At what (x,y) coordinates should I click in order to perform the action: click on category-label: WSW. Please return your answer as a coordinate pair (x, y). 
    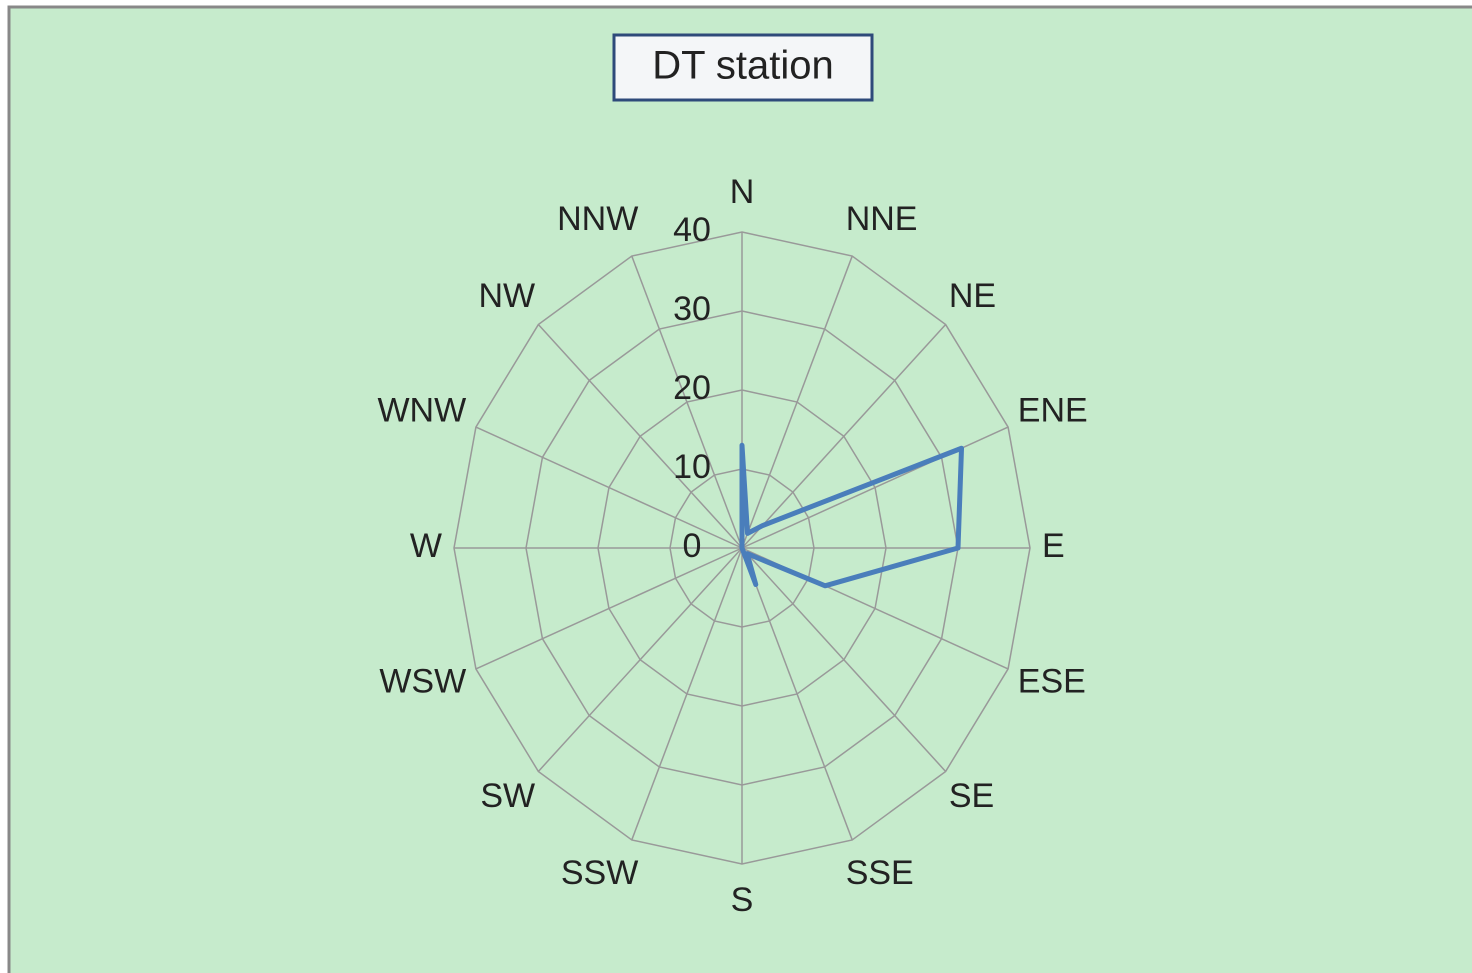
    Looking at the image, I should click on (422, 681).